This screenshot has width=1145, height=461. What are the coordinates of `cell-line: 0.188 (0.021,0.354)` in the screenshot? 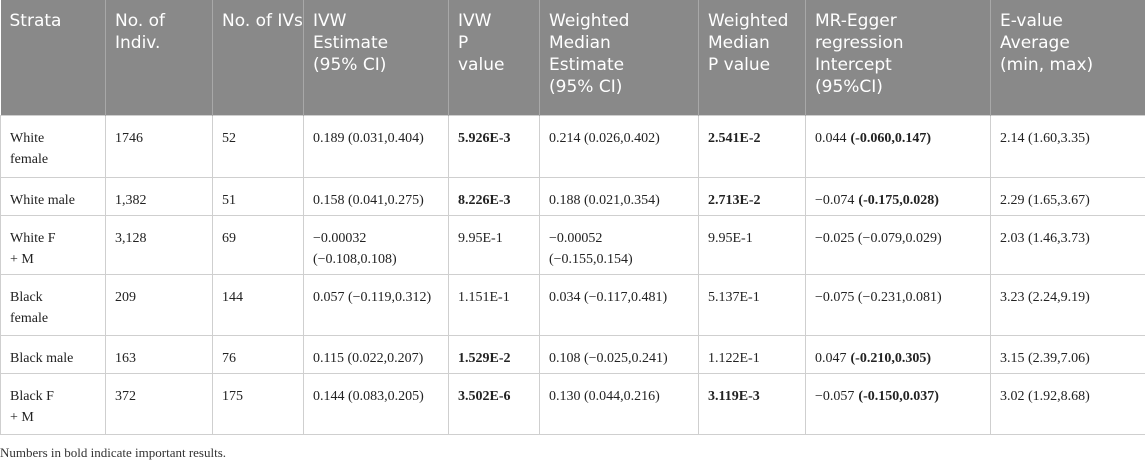 It's located at (619, 200).